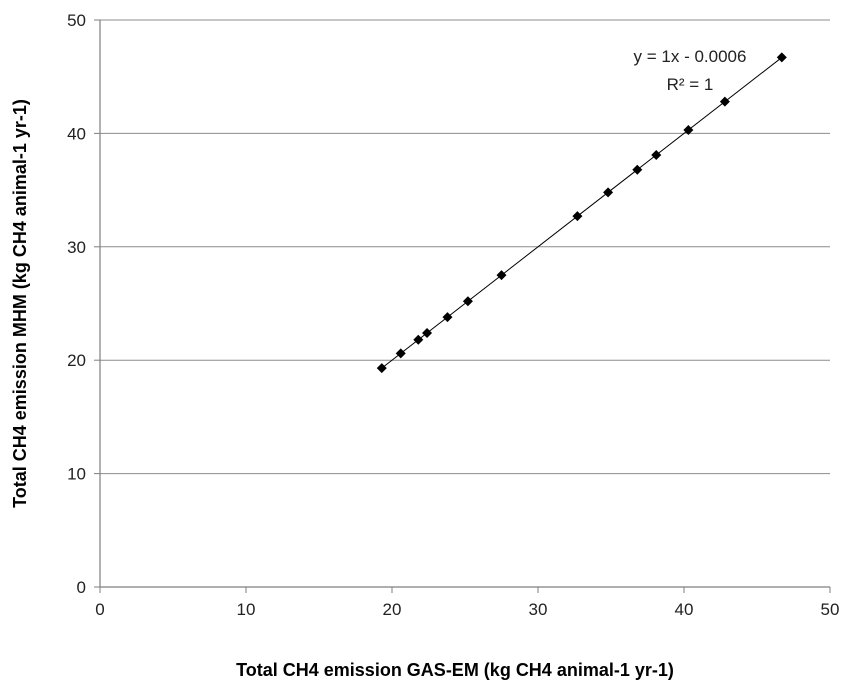 The image size is (848, 687). What do you see at coordinates (690, 56) in the screenshot?
I see `trendline-equation: y = 1x - 0.0006` at bounding box center [690, 56].